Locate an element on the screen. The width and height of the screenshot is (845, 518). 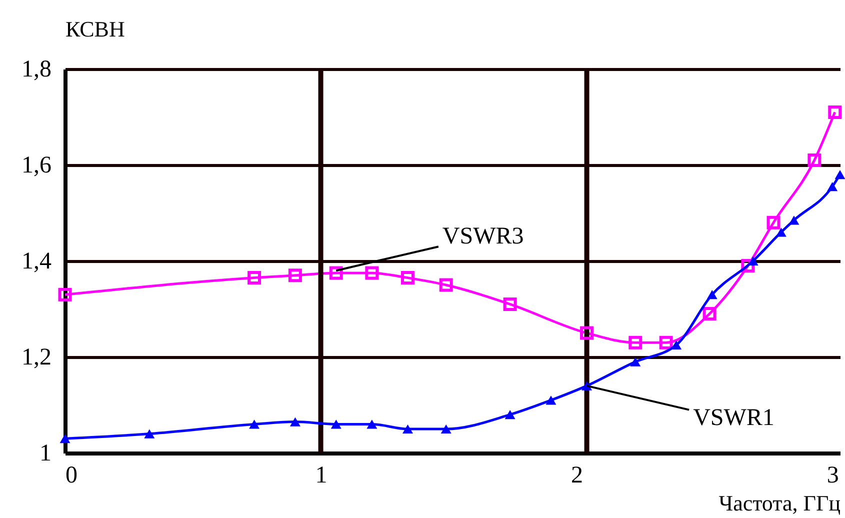
annotation: VSWR1 is located at coordinates (733, 417).